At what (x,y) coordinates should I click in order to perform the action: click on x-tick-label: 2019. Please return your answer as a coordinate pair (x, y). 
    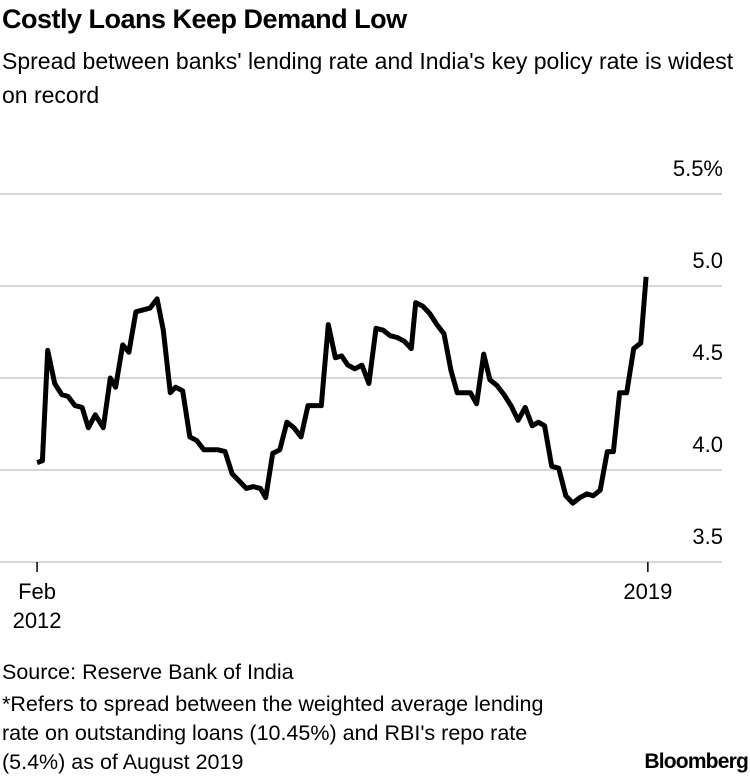
    Looking at the image, I should click on (648, 591).